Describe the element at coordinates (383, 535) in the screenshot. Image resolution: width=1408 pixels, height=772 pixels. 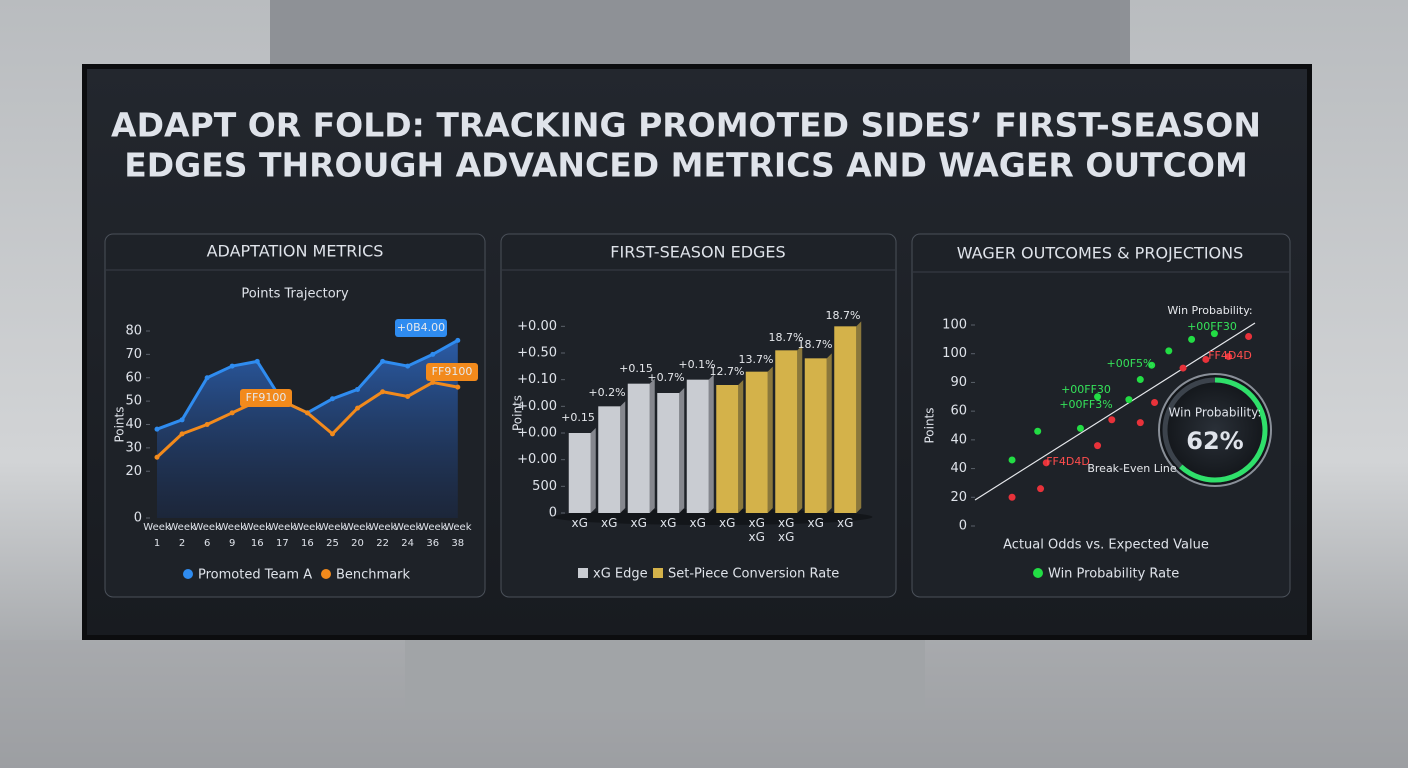
I see `x-tick-label: Week 22` at that location.